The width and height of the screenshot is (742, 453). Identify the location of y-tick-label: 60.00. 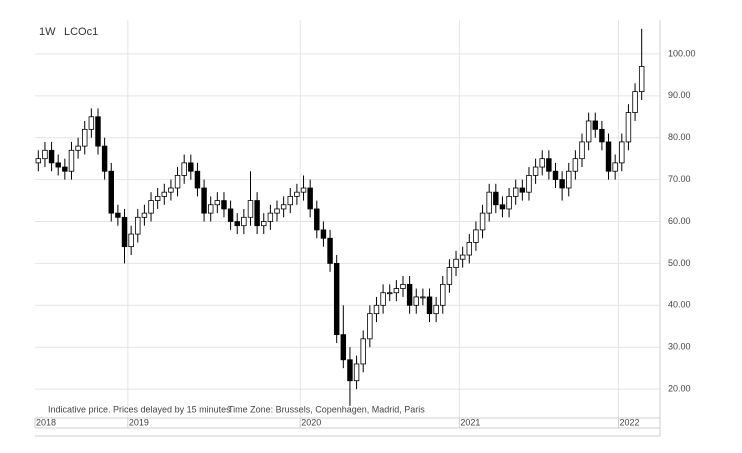
(679, 221).